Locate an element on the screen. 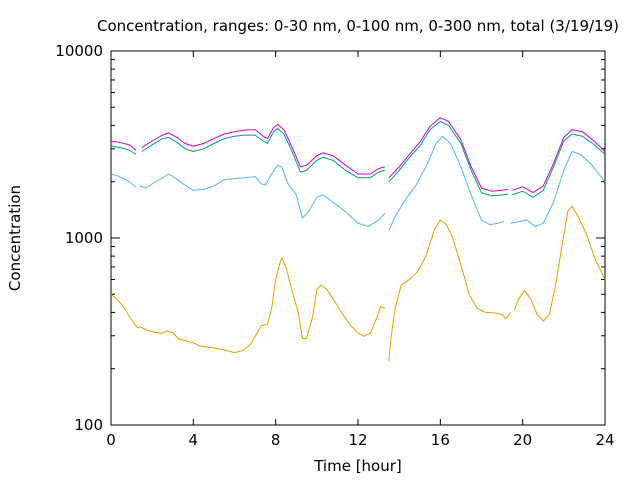  x-tick-label: 12 is located at coordinates (357, 440).